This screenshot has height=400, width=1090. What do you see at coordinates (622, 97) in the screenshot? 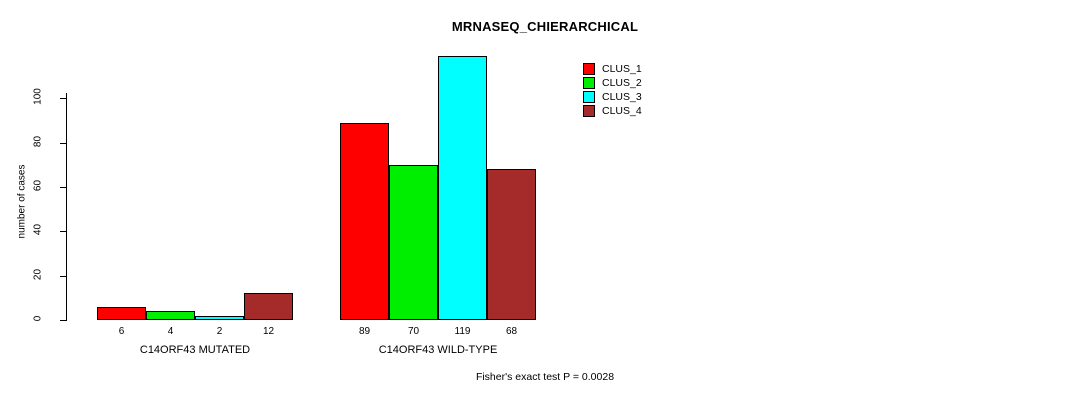
I see `legend-label: CLUS_3` at bounding box center [622, 97].